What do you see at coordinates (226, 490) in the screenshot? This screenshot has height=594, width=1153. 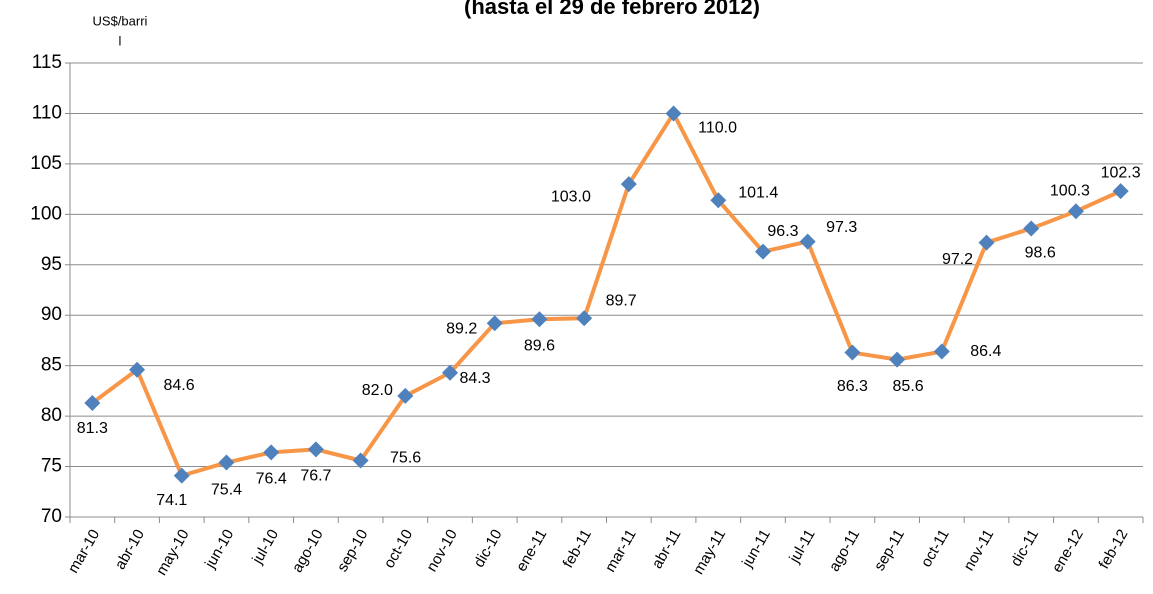 I see `data-label: 75.4` at bounding box center [226, 490].